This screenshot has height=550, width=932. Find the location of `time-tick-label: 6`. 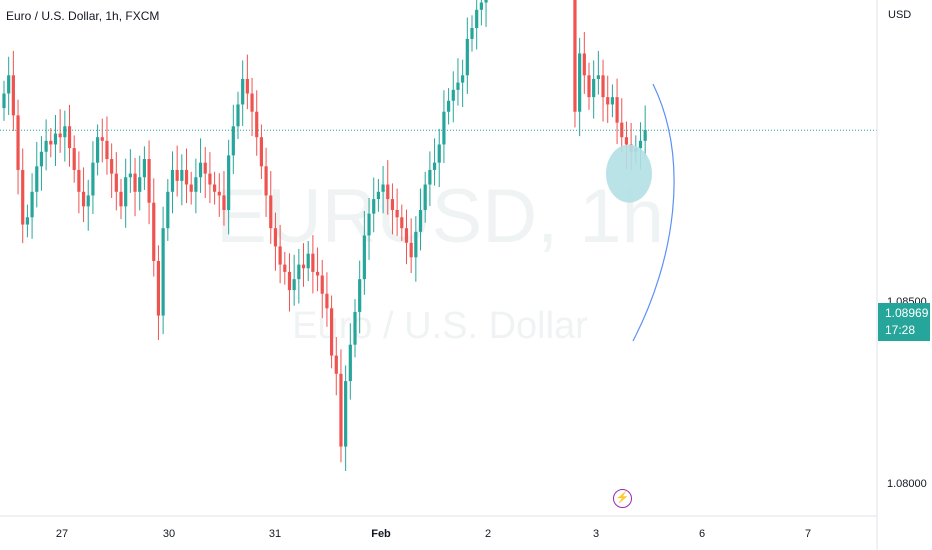

time-tick-label: 6 is located at coordinates (702, 534).